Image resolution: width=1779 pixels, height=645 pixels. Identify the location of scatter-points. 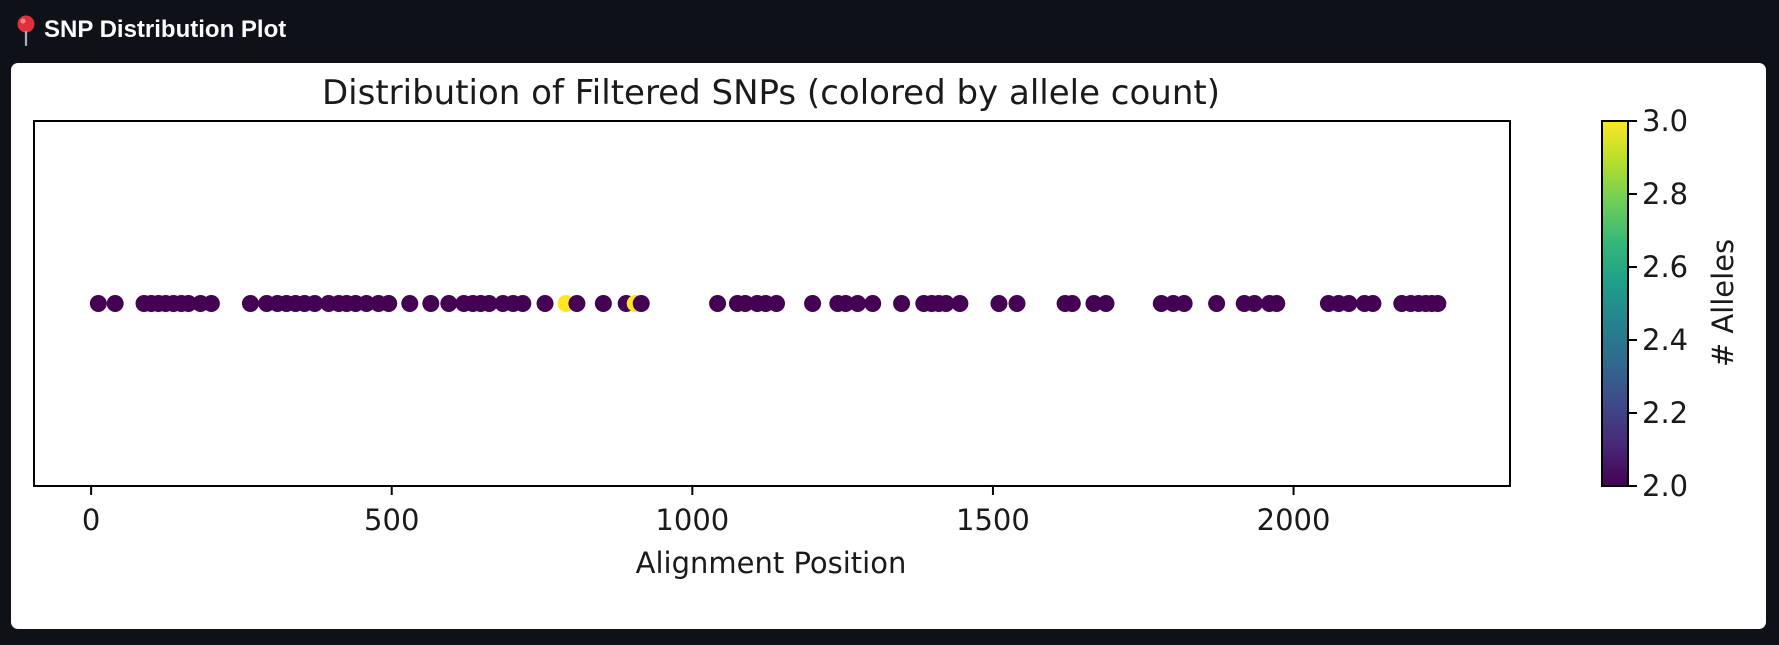
(768, 303).